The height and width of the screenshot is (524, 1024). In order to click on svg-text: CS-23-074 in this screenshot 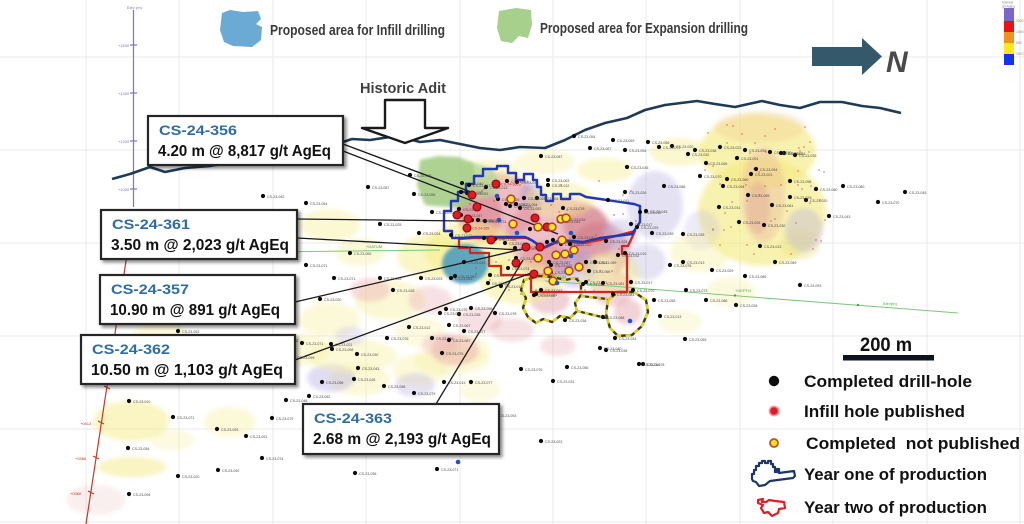, I will do `click(471, 210)`.